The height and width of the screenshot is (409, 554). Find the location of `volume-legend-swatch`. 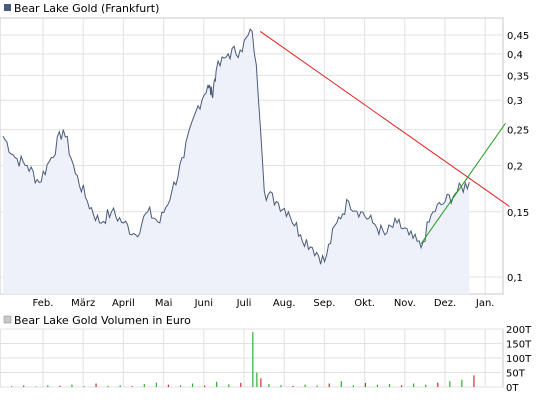

volume-legend-swatch is located at coordinates (7, 319).